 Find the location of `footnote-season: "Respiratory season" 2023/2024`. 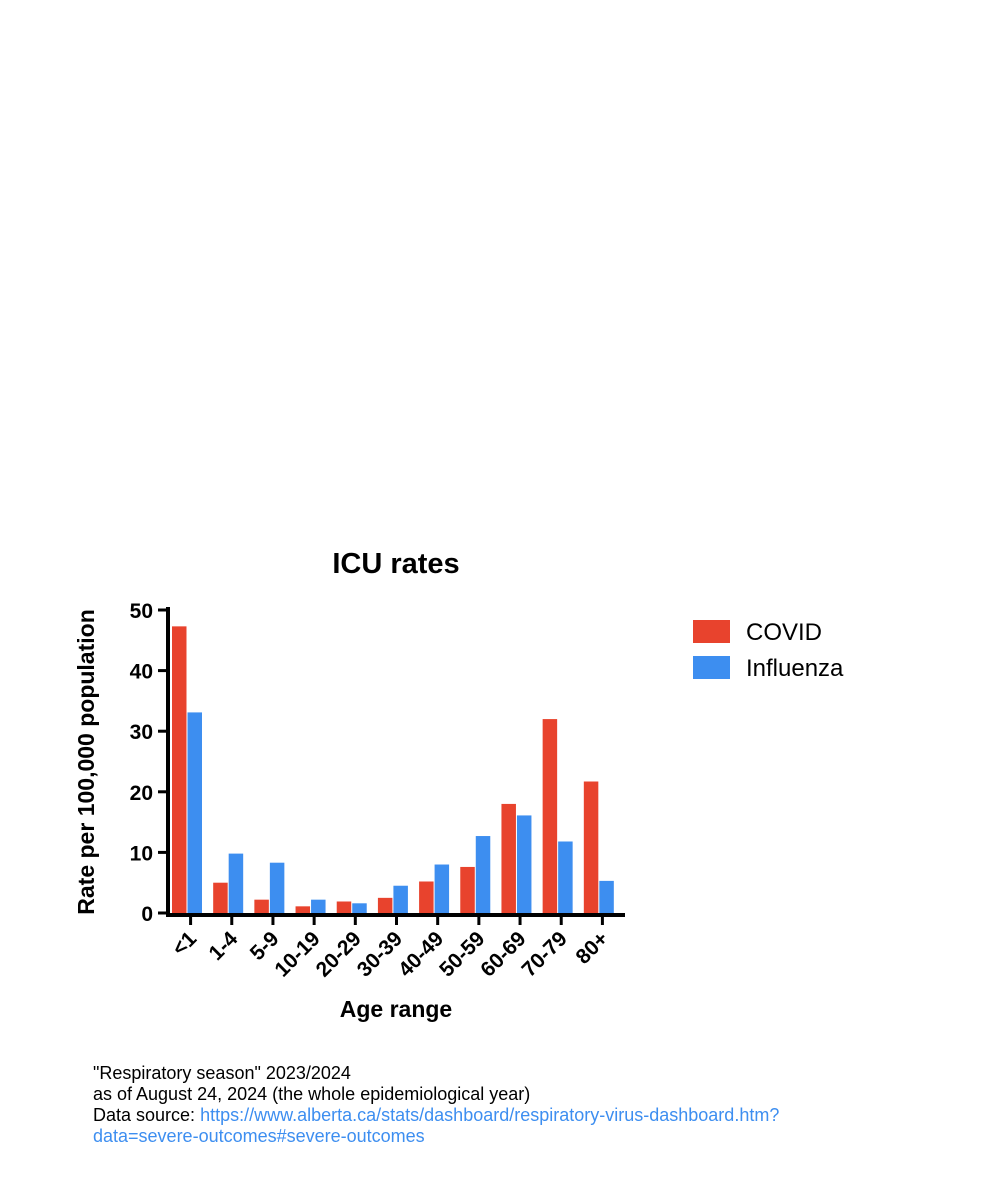

footnote-season: "Respiratory season" 2023/2024 is located at coordinates (222, 1073).